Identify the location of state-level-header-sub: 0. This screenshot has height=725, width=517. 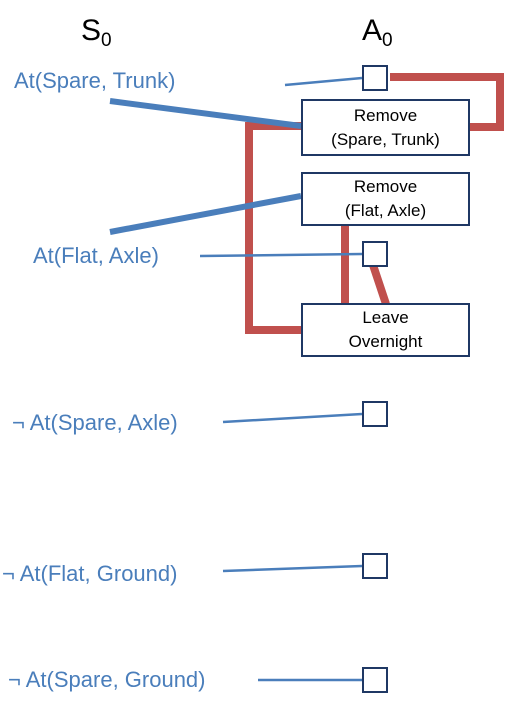
(106, 40).